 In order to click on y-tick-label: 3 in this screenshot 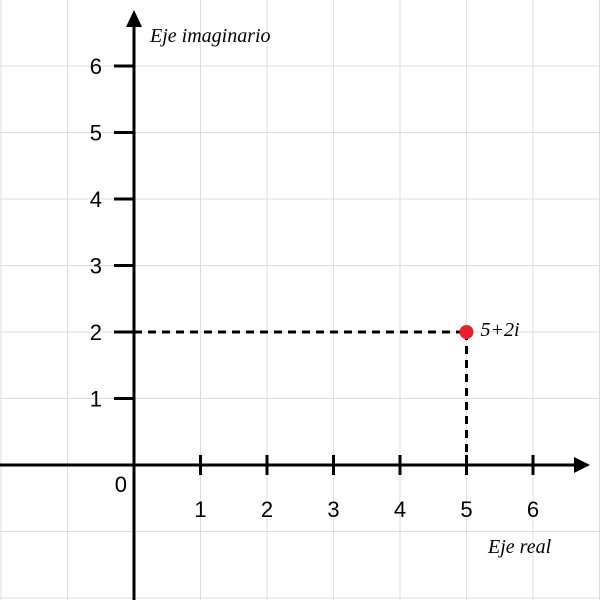, I will do `click(96, 266)`.